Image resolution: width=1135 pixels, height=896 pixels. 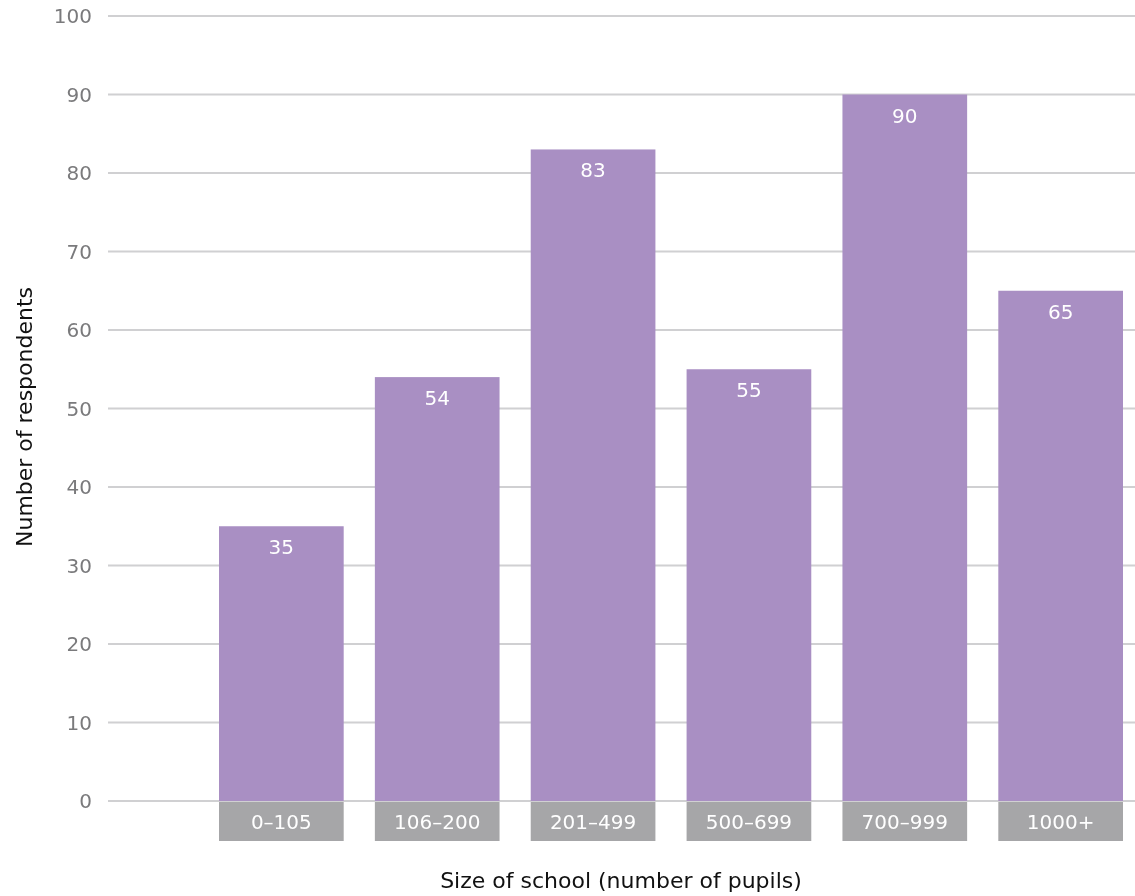 What do you see at coordinates (79, 94) in the screenshot?
I see `y-tick-label: 90` at bounding box center [79, 94].